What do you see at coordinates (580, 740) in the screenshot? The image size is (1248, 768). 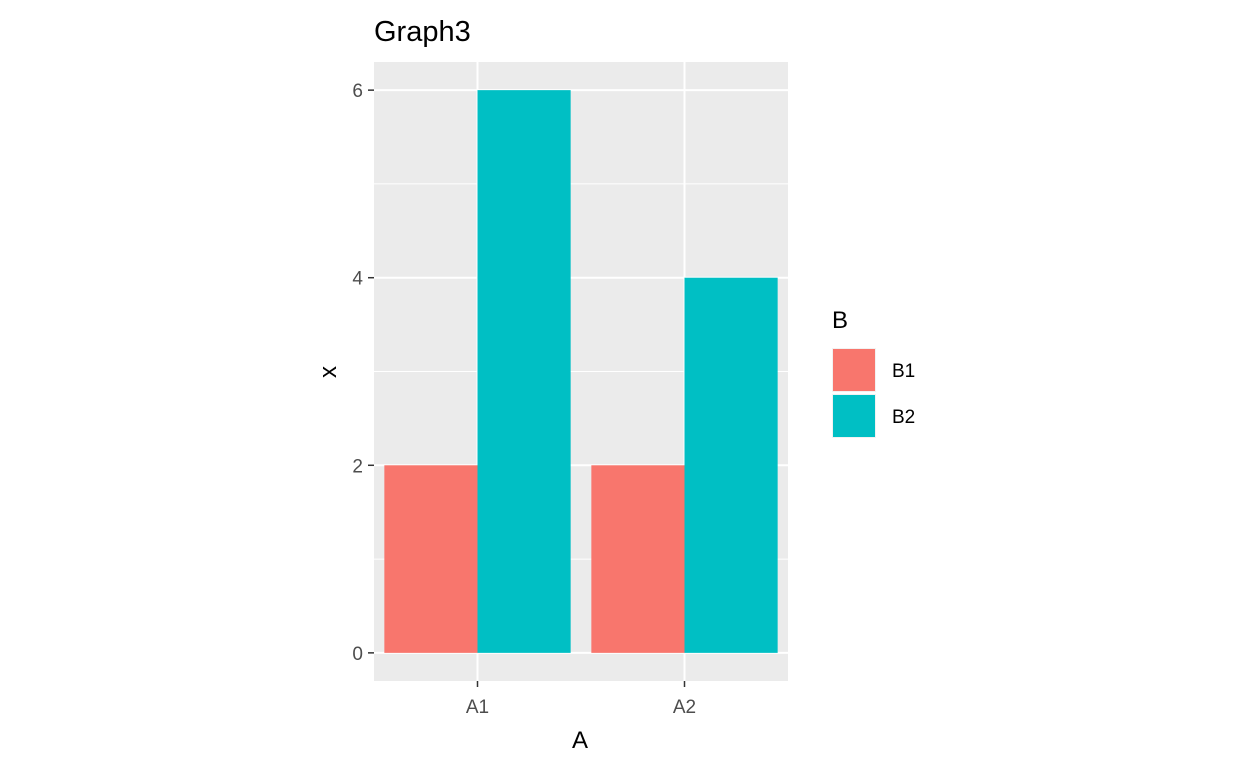 I see `x-axis-title: A` at bounding box center [580, 740].